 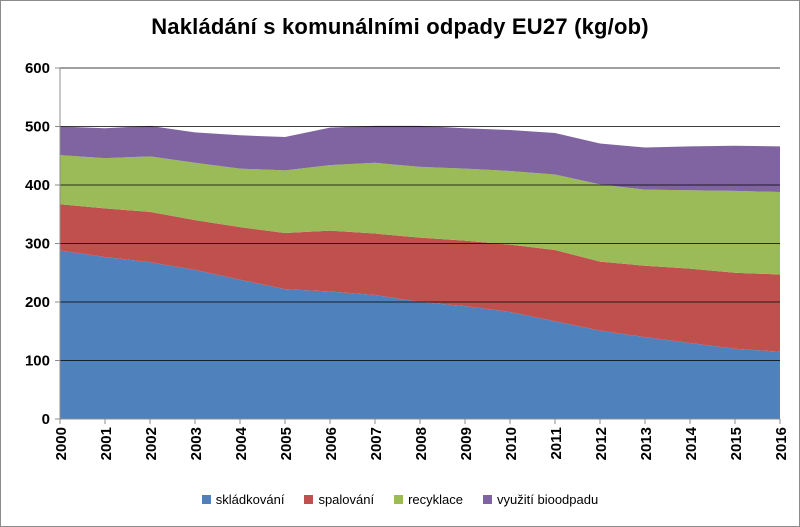 I want to click on x-tick-label: 2004, so click(x=241, y=443).